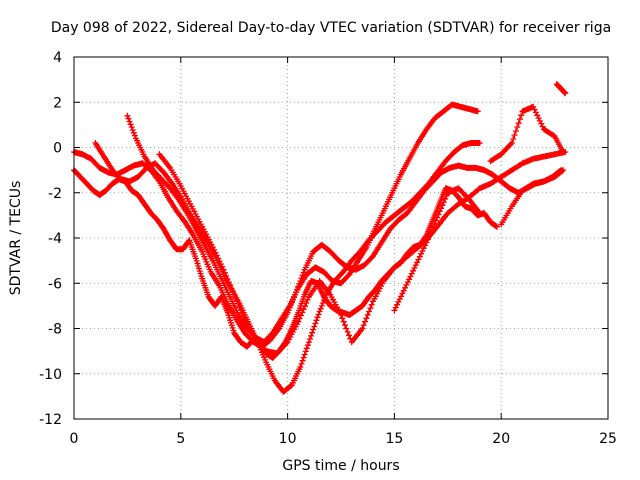 The width and height of the screenshot is (640, 480). Describe the element at coordinates (16, 238) in the screenshot. I see `y-axis-label: SDTVAR / TECUs` at that location.